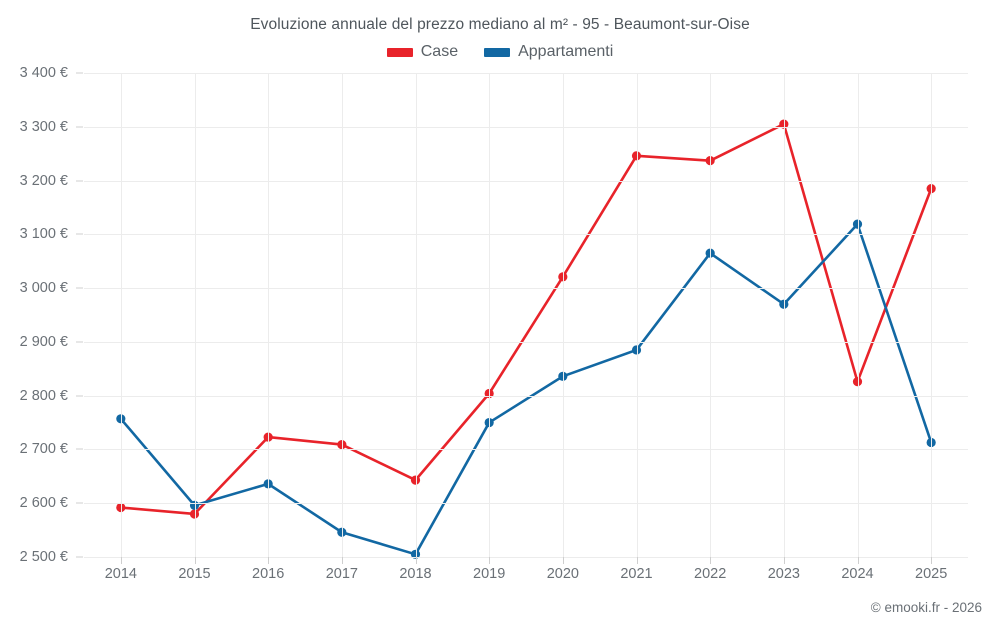 This screenshot has height=625, width=1000. What do you see at coordinates (926, 607) in the screenshot?
I see `footer-credit: © emooki.fr - 2026` at bounding box center [926, 607].